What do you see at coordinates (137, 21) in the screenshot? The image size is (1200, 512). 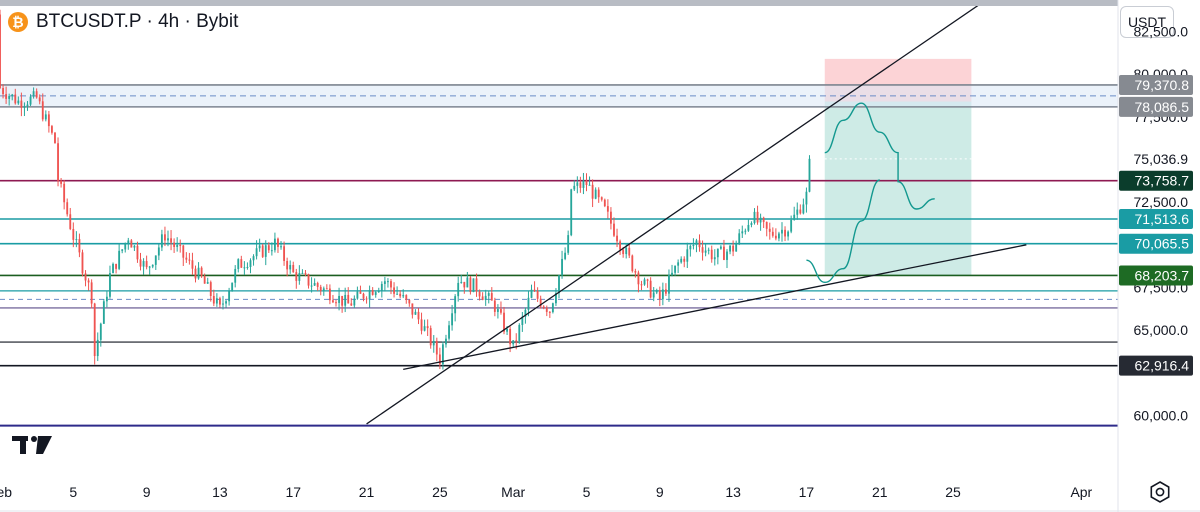 I see `symbol-title: BTCUSDT.P · 4h · Bybit` at bounding box center [137, 21].